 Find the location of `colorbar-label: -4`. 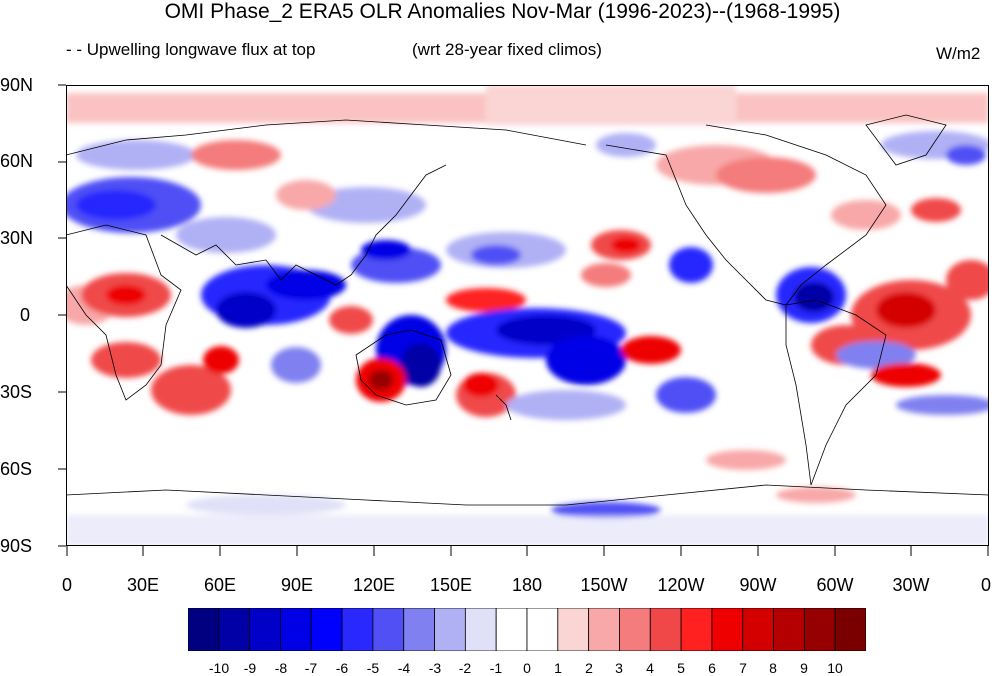

colorbar-label: -4 is located at coordinates (404, 668).